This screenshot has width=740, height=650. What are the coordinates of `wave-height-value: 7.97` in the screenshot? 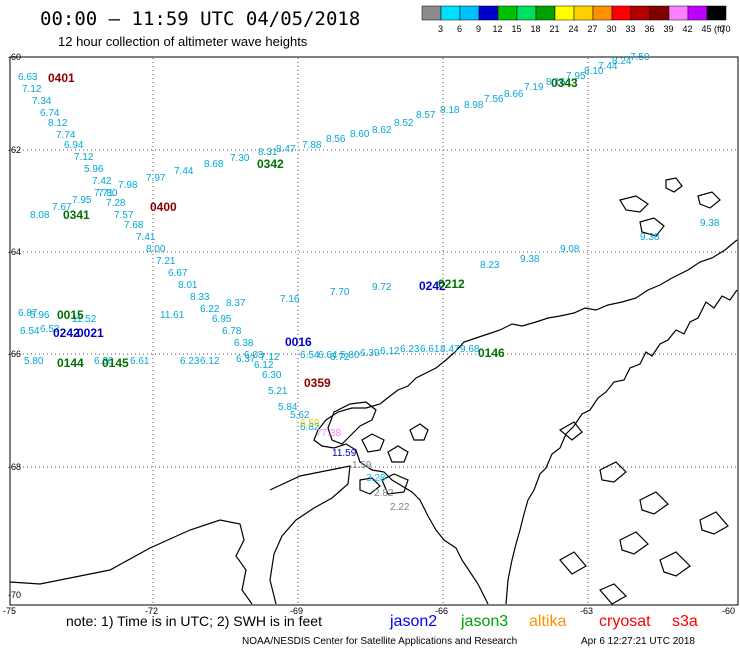 It's located at (156, 178).